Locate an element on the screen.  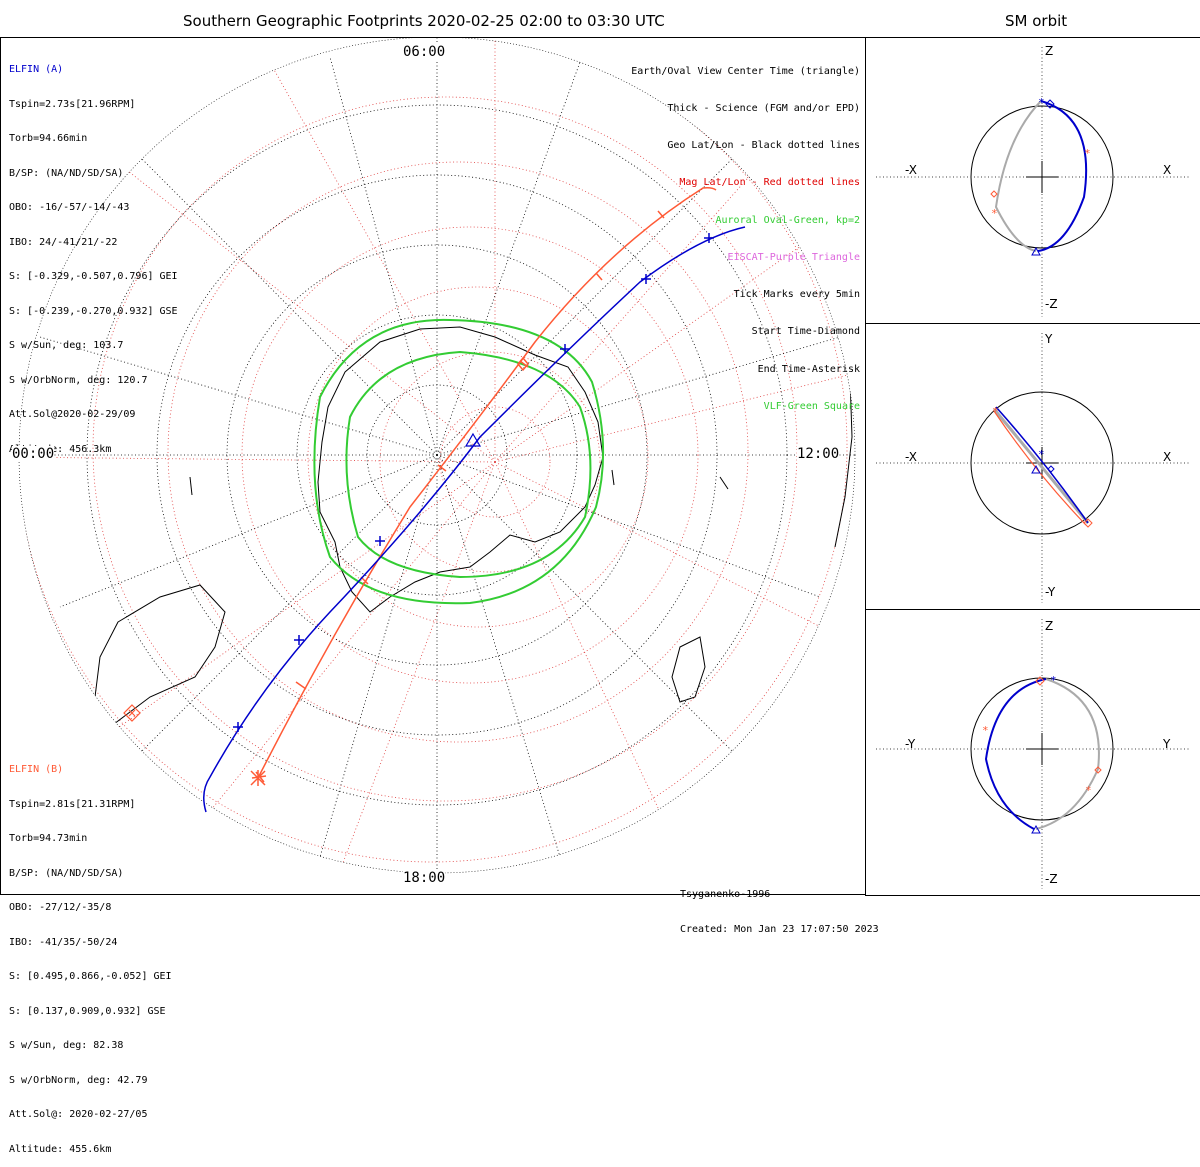
elfin-b-line: S: [0.137,0.909,0.932] GSE is located at coordinates (87, 1011).